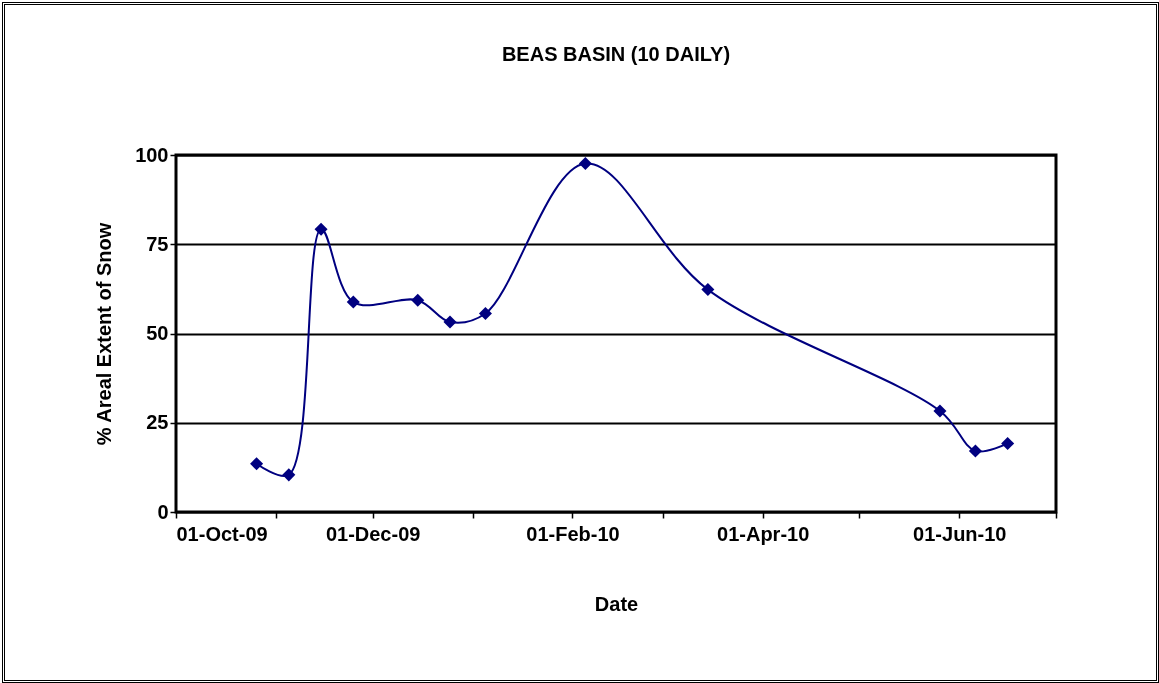  What do you see at coordinates (157, 243) in the screenshot?
I see `y-tick-label: 75` at bounding box center [157, 243].